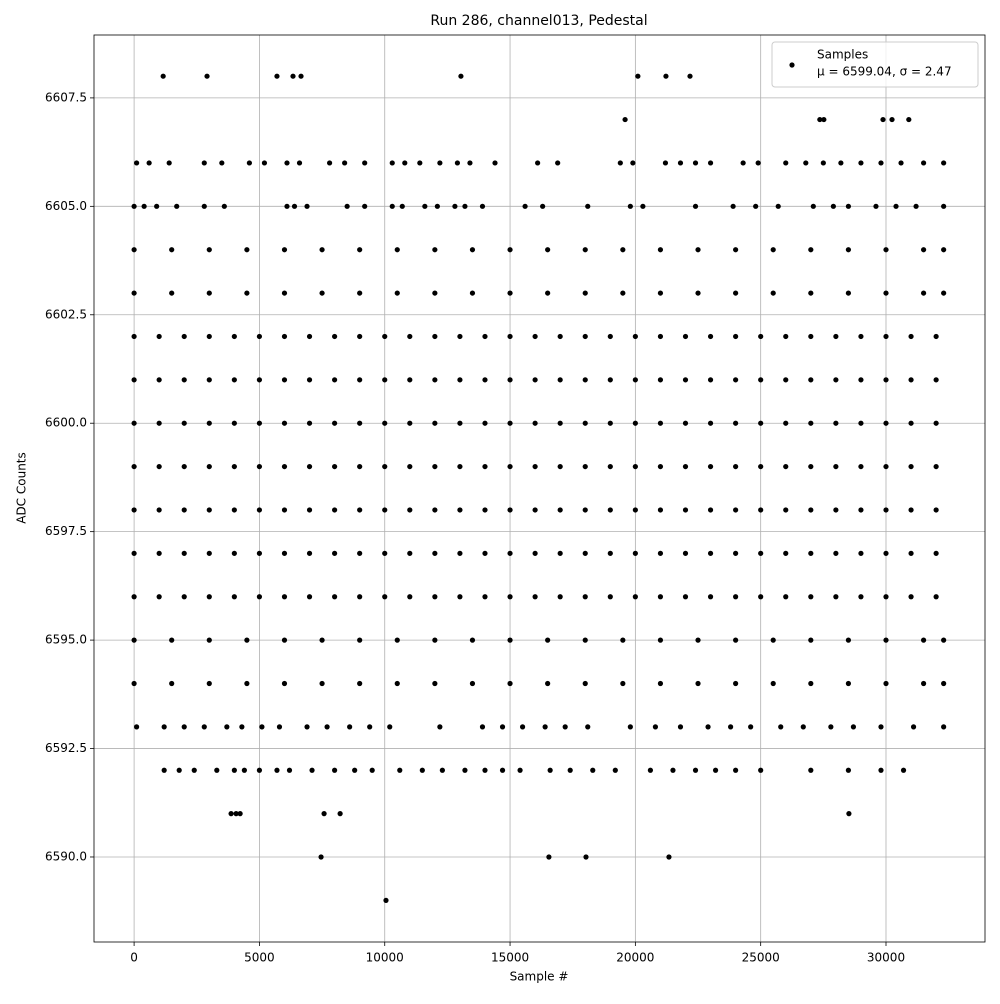 The height and width of the screenshot is (1004, 1000). I want to click on chart-title: Run 286, channel013, Pedestal, so click(538, 21).